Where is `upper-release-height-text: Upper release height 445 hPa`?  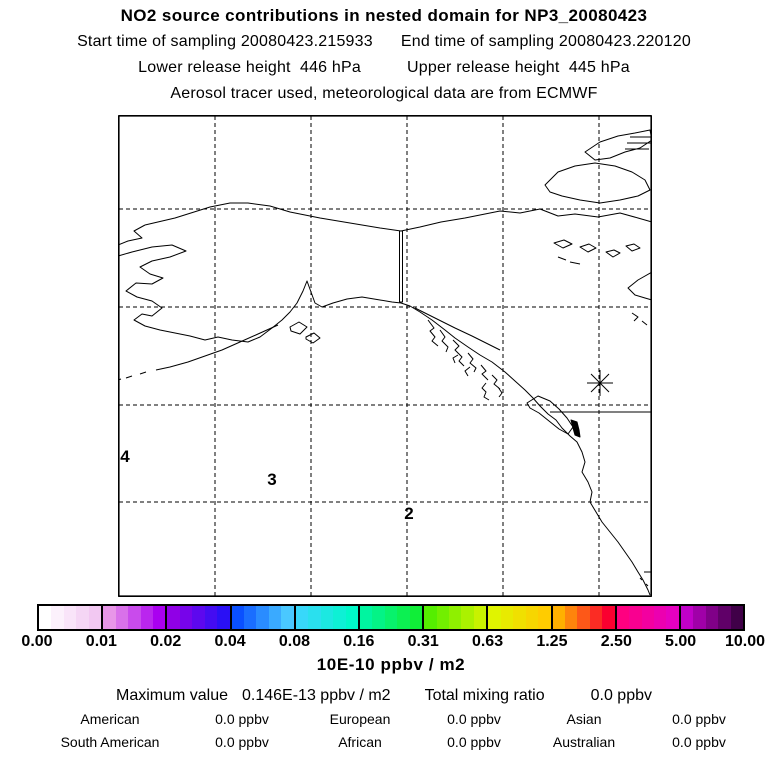 upper-release-height-text: Upper release height 445 hPa is located at coordinates (518, 67).